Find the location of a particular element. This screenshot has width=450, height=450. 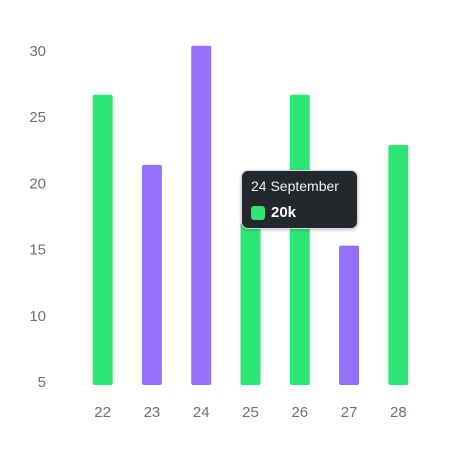

x-axis: 22 23 24 25 26 27 28 is located at coordinates (250, 412).